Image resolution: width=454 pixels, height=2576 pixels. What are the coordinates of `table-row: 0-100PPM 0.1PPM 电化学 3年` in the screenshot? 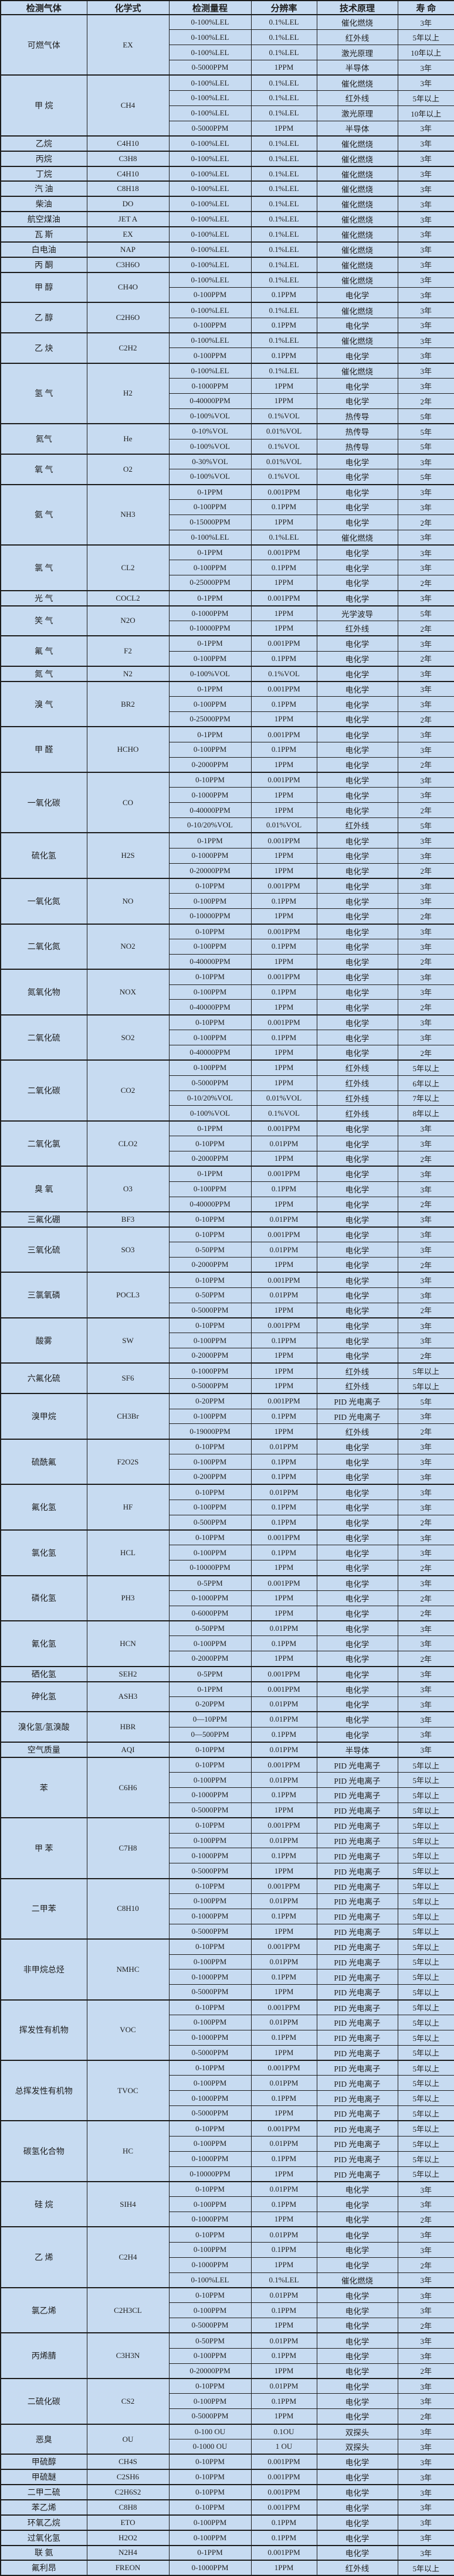 It's located at (227, 325).